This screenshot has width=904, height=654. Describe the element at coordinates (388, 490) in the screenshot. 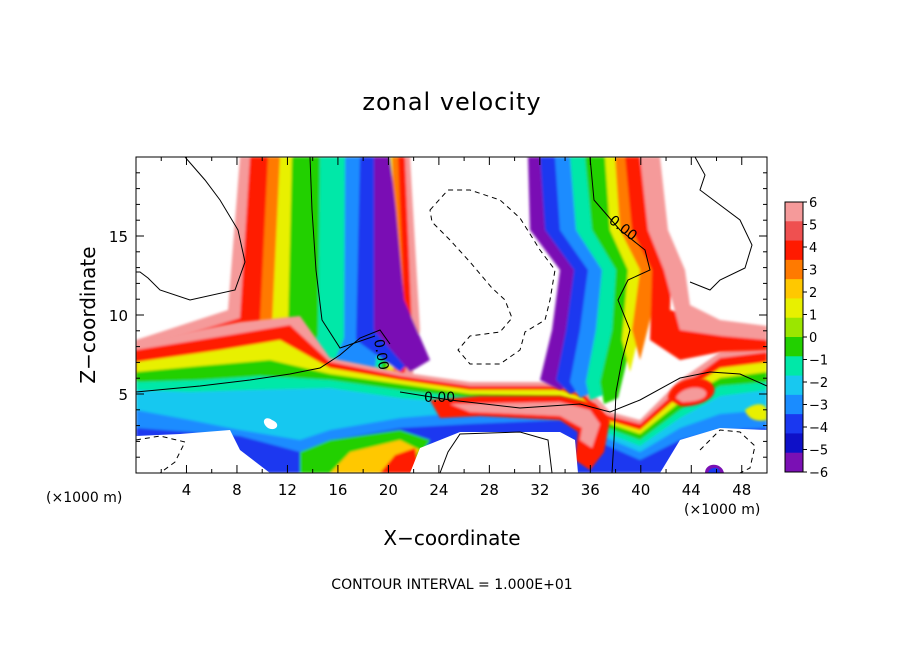

I see `x-tick-label: 20` at that location.